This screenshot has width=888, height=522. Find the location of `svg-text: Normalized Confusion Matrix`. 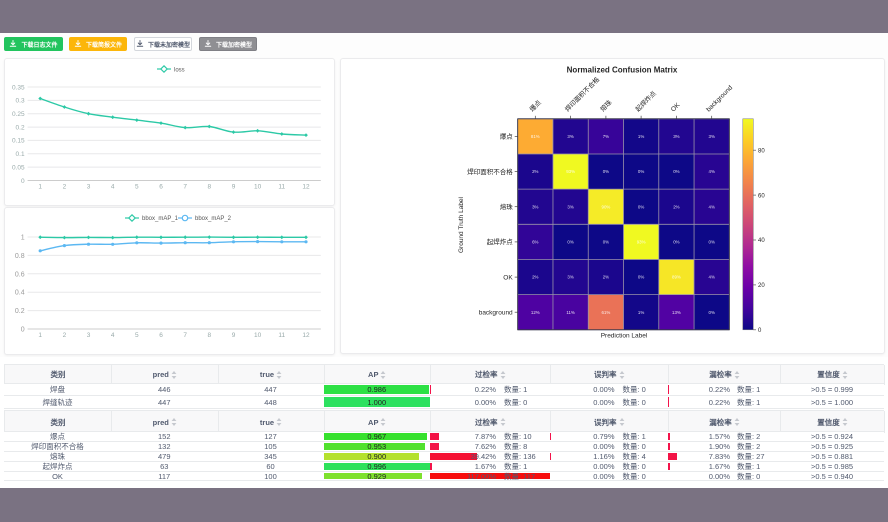

svg-text: Normalized Confusion Matrix is located at coordinates (622, 70).